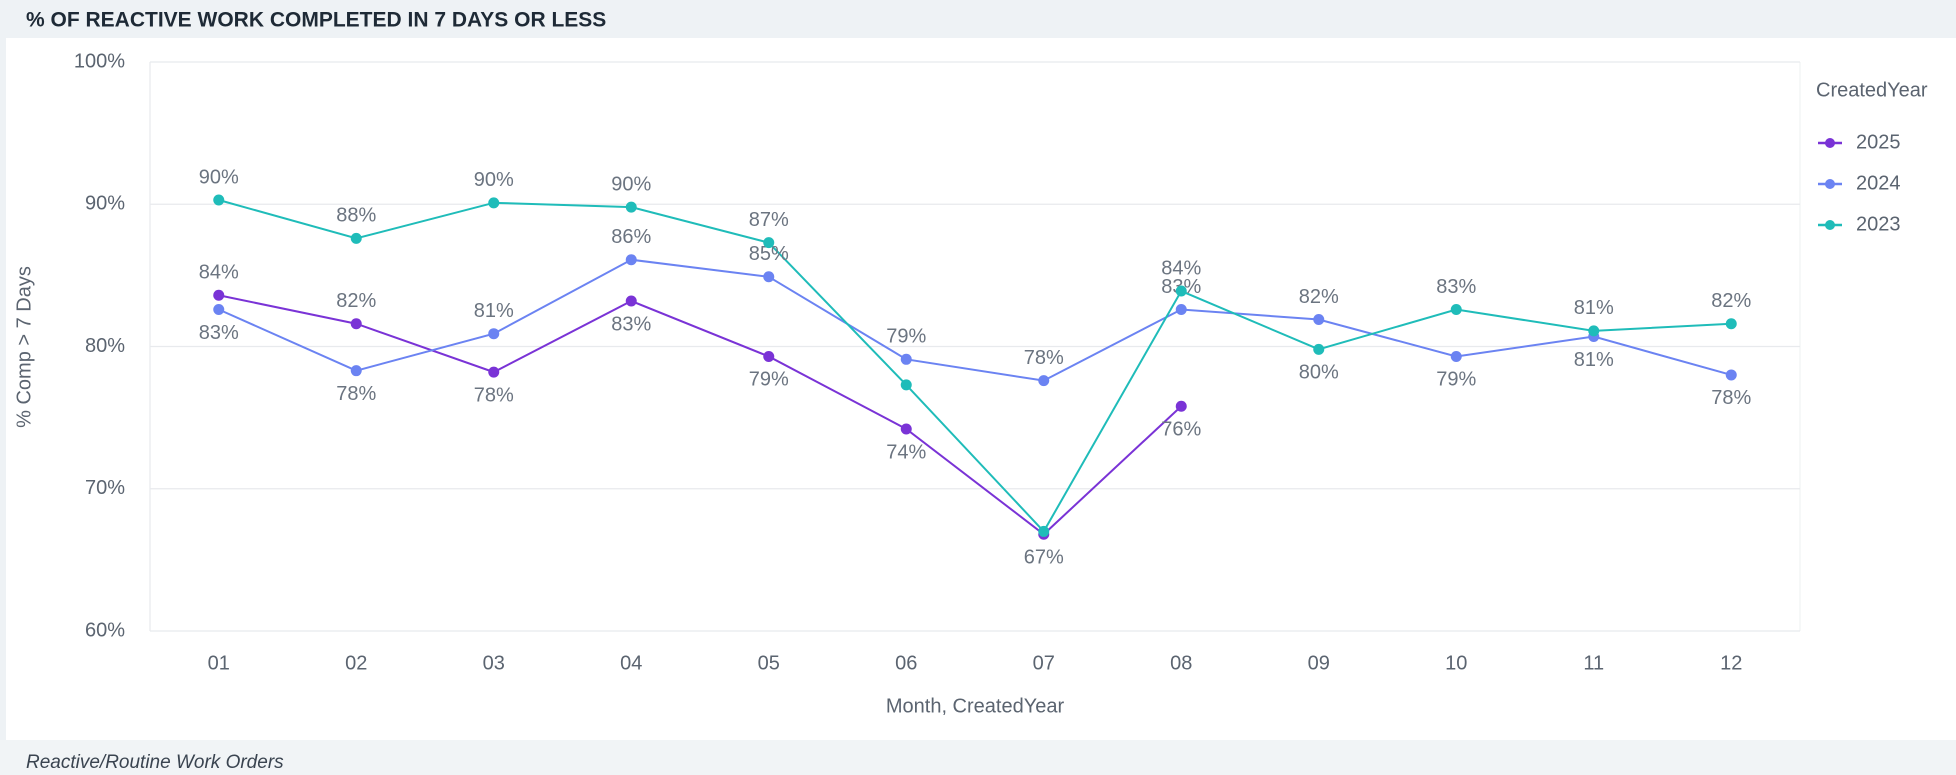 This screenshot has width=1956, height=775. What do you see at coordinates (978, 757) in the screenshot?
I see `footer-band` at bounding box center [978, 757].